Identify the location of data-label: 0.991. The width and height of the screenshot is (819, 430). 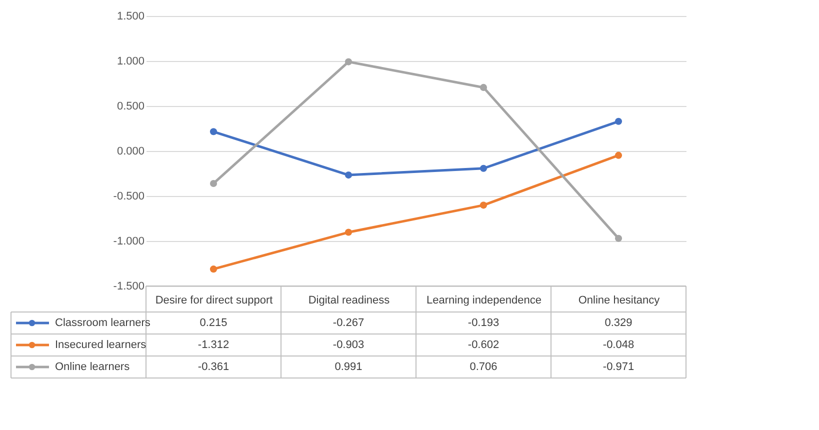
(348, 367).